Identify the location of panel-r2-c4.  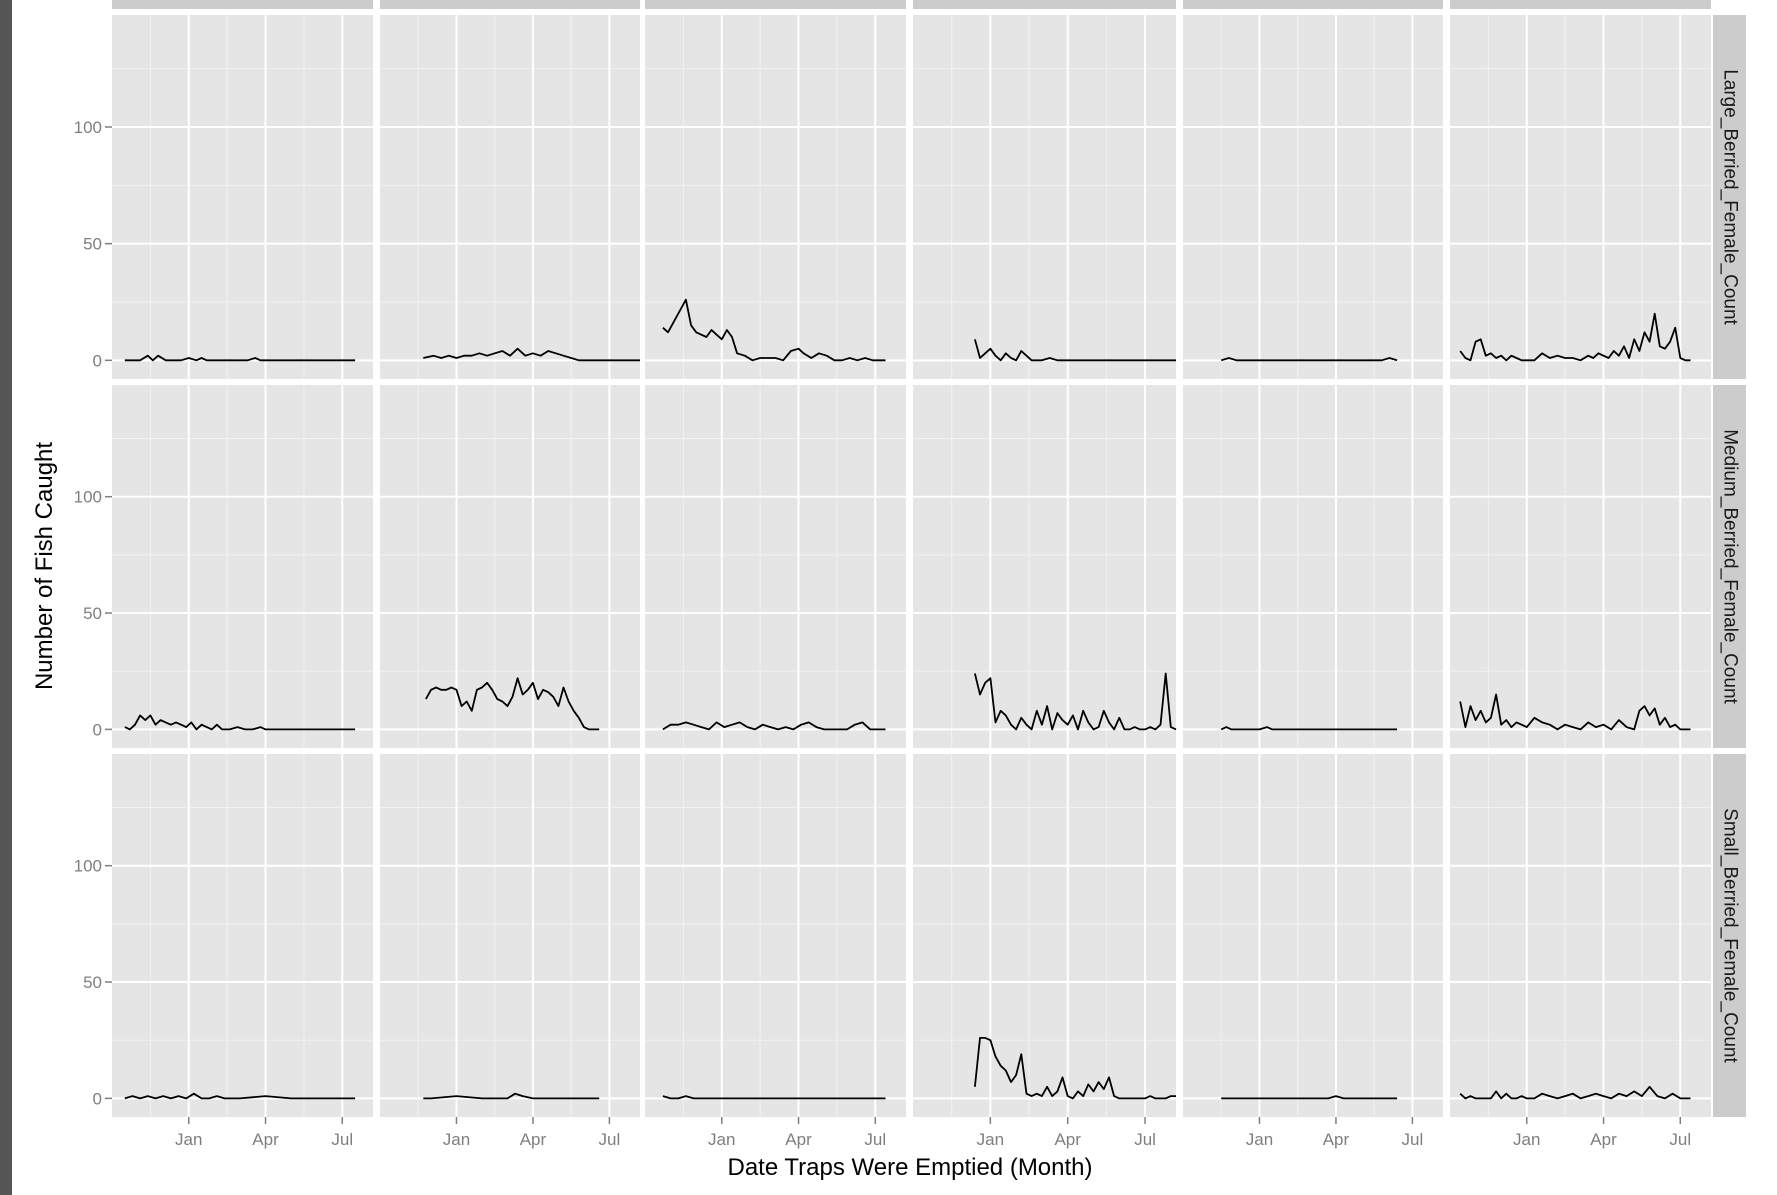
(1045, 566).